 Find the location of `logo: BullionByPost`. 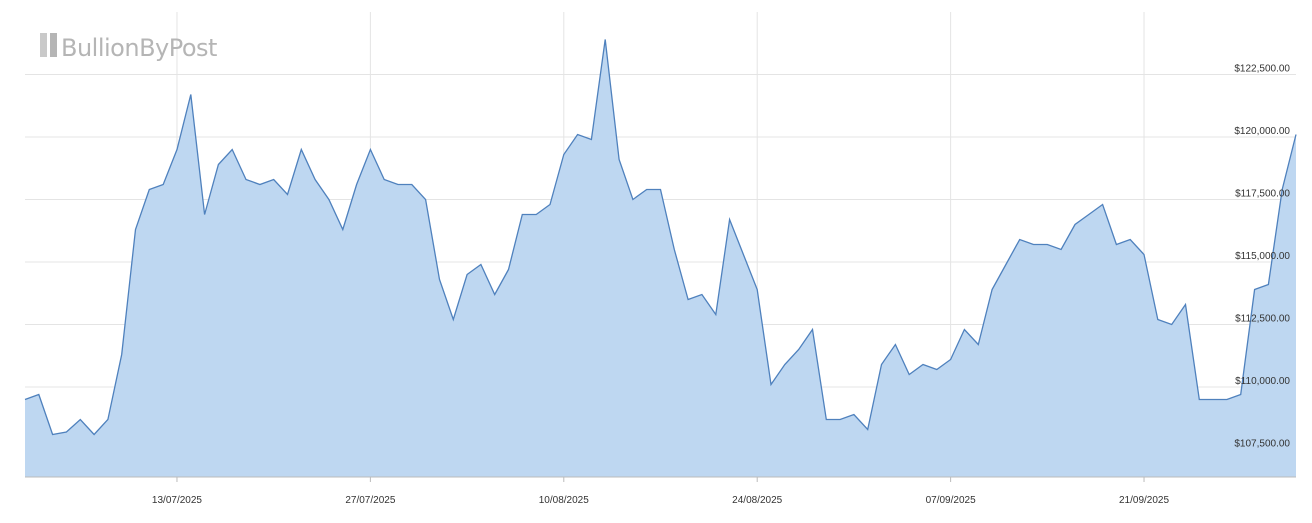

logo: BullionByPost is located at coordinates (139, 48).